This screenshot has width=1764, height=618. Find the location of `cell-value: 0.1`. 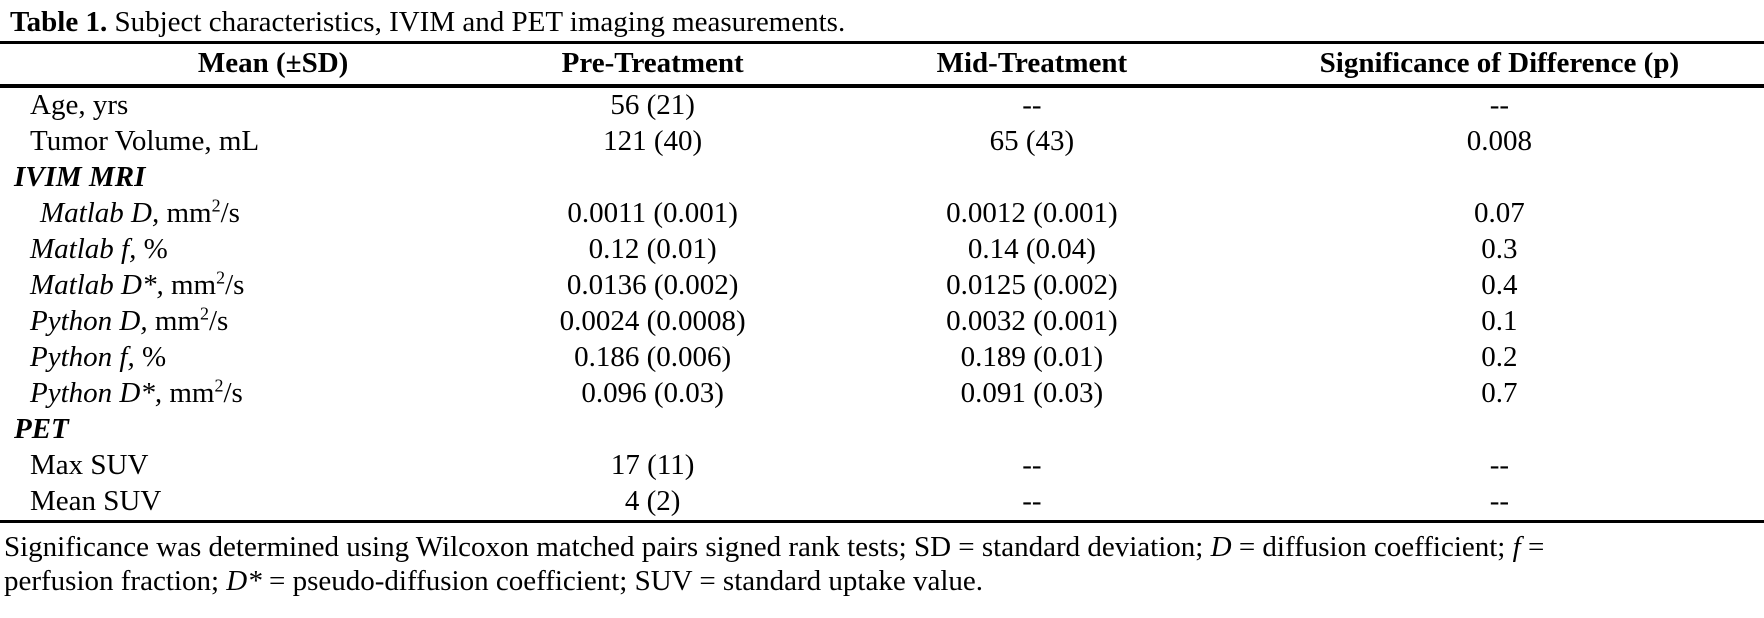

cell-value: 0.1 is located at coordinates (1499, 321).